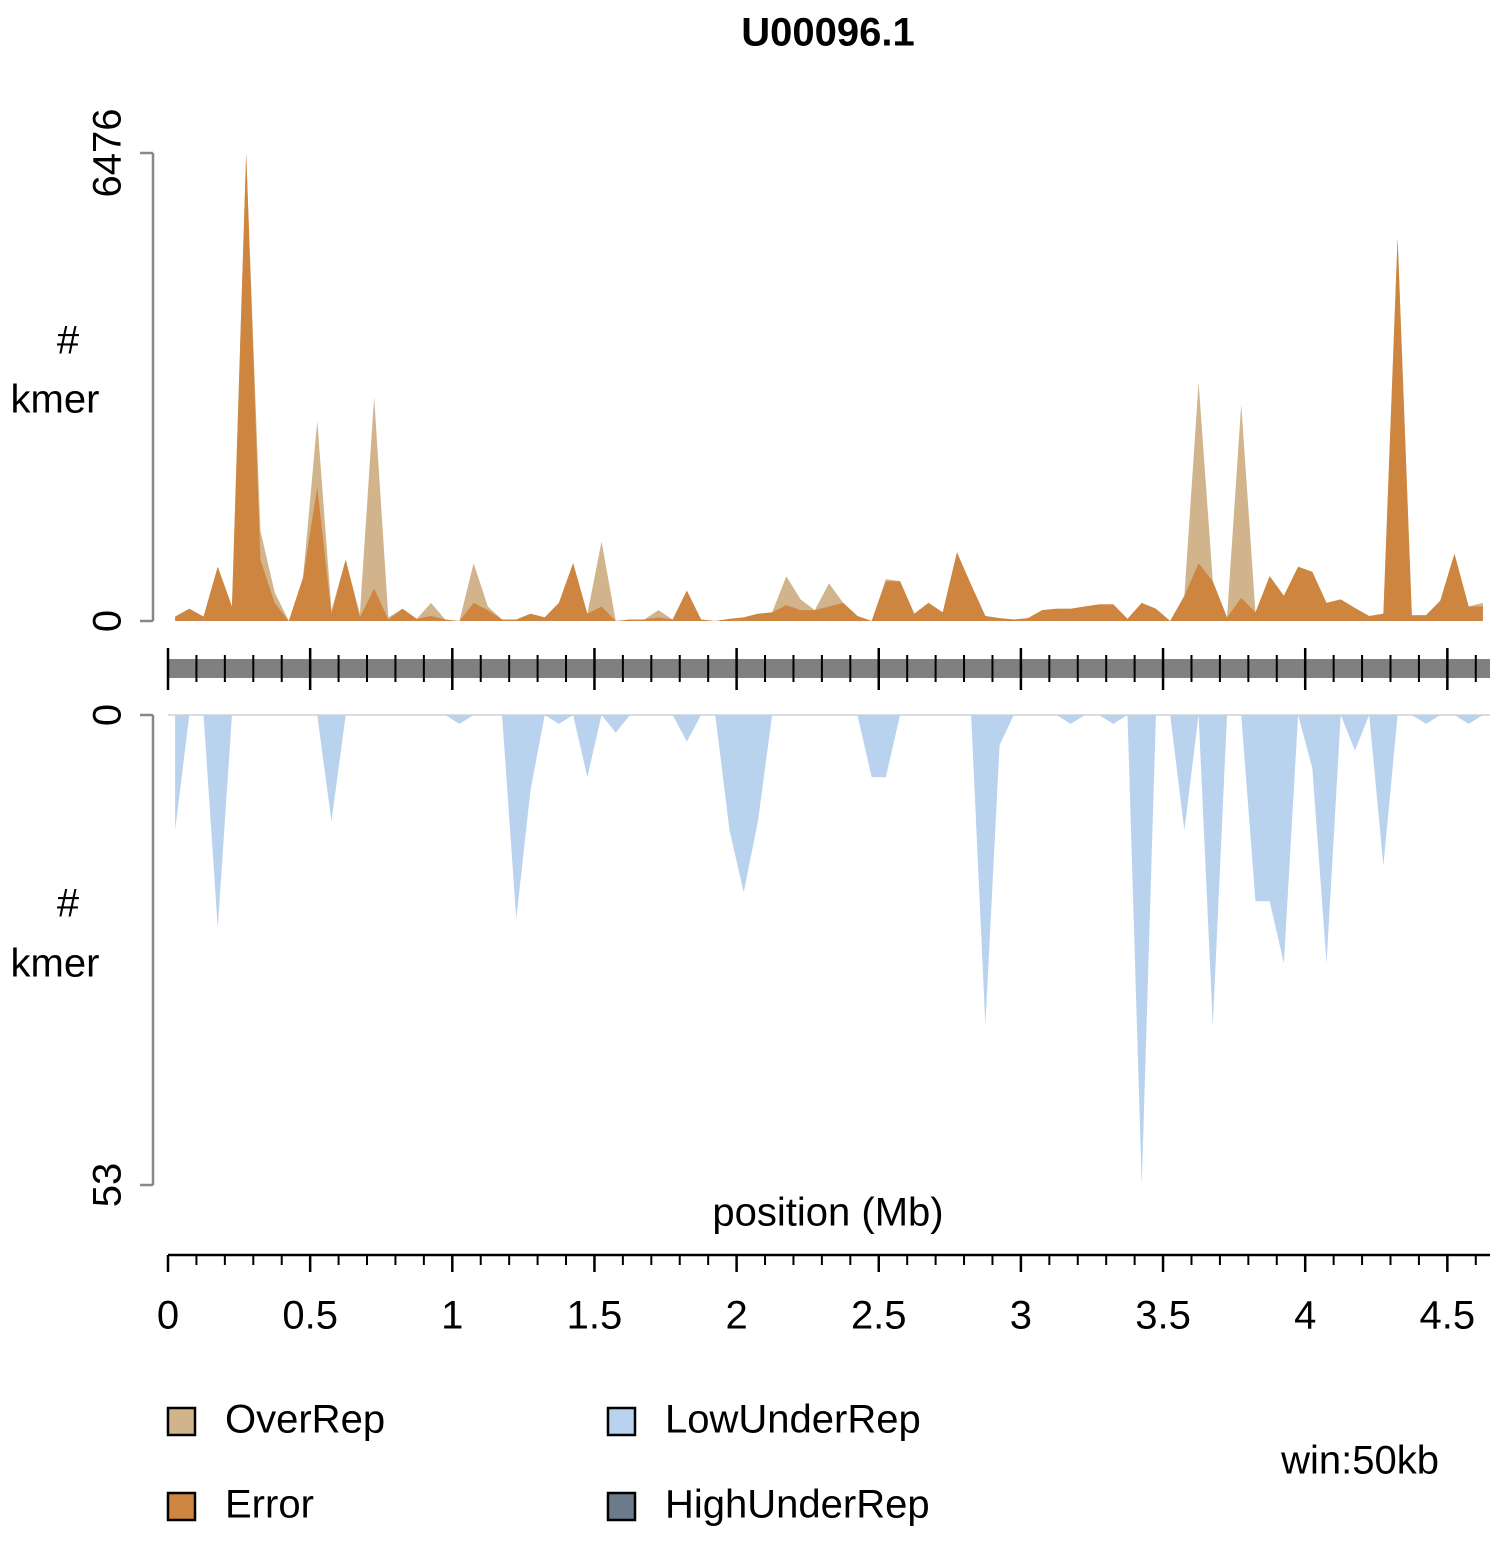 The width and height of the screenshot is (1492, 1551). What do you see at coordinates (793, 1420) in the screenshot?
I see `legend-label: LowUnderRep` at bounding box center [793, 1420].